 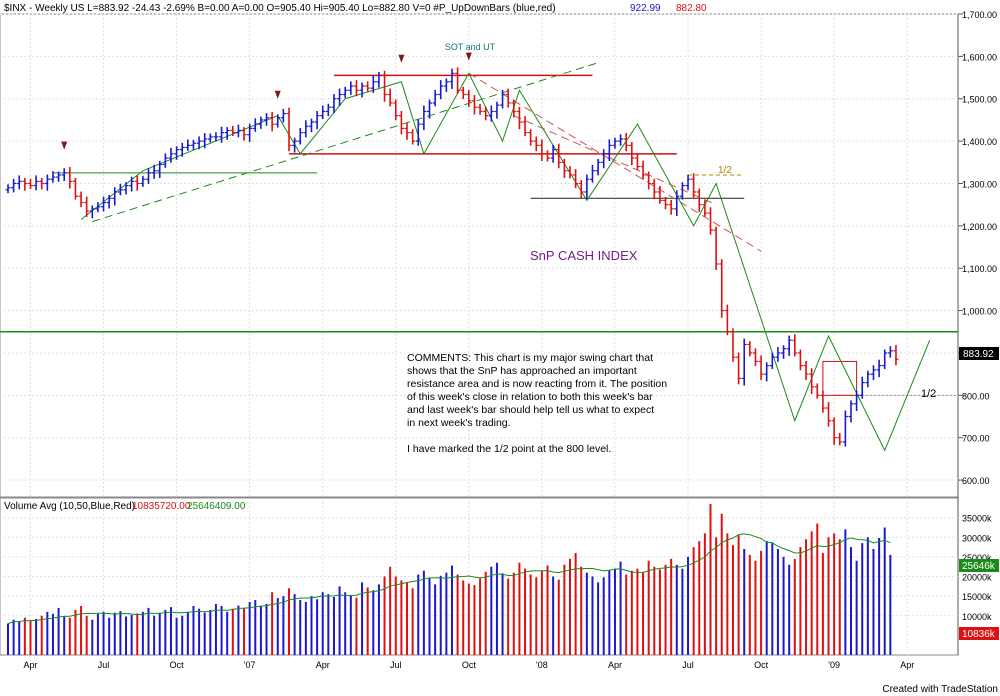 What do you see at coordinates (691, 8) in the screenshot?
I see `header-lower-value: 882.80` at bounding box center [691, 8].